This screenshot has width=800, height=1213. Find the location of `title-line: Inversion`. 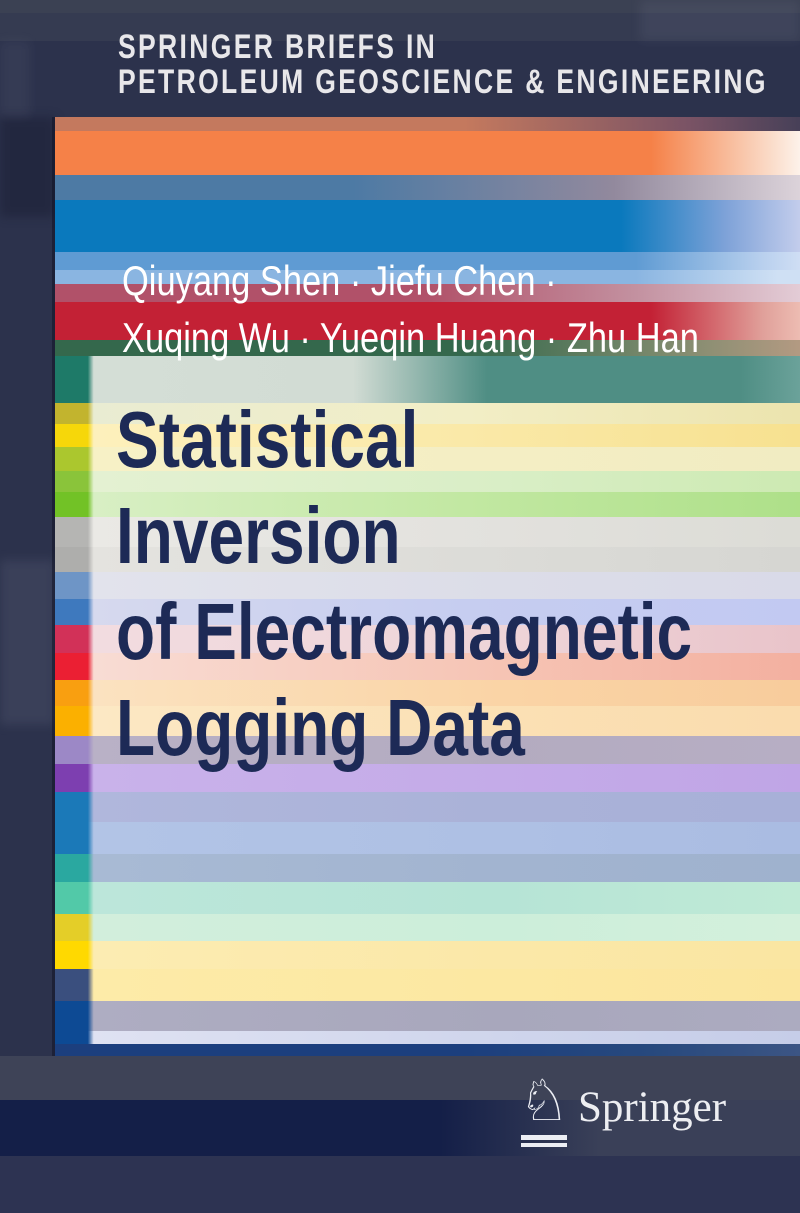

title-line: Inversion is located at coordinates (258, 535).